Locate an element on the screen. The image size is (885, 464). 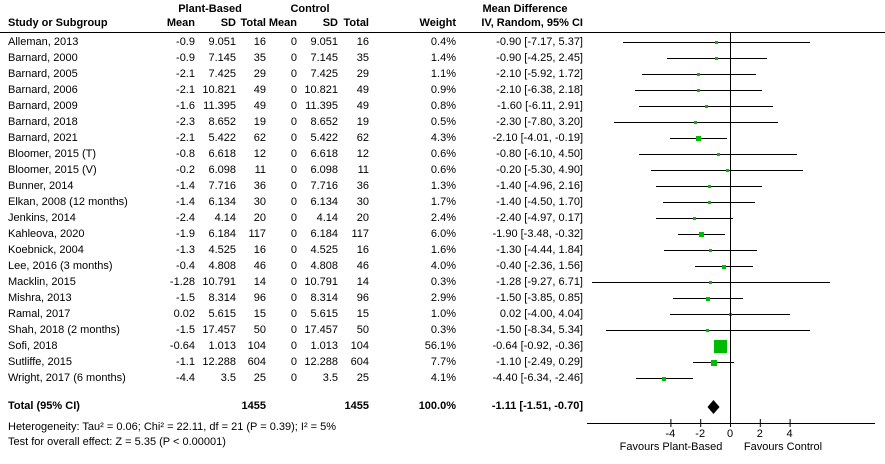
group-header-plant-based: Plant-Based is located at coordinates (210, 9).